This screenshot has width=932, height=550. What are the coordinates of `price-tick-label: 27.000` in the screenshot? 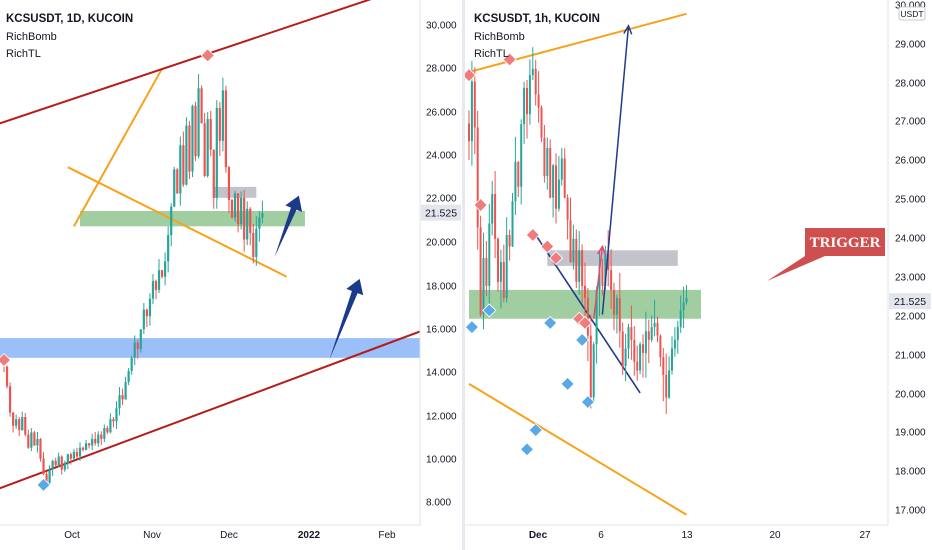 It's located at (910, 122).